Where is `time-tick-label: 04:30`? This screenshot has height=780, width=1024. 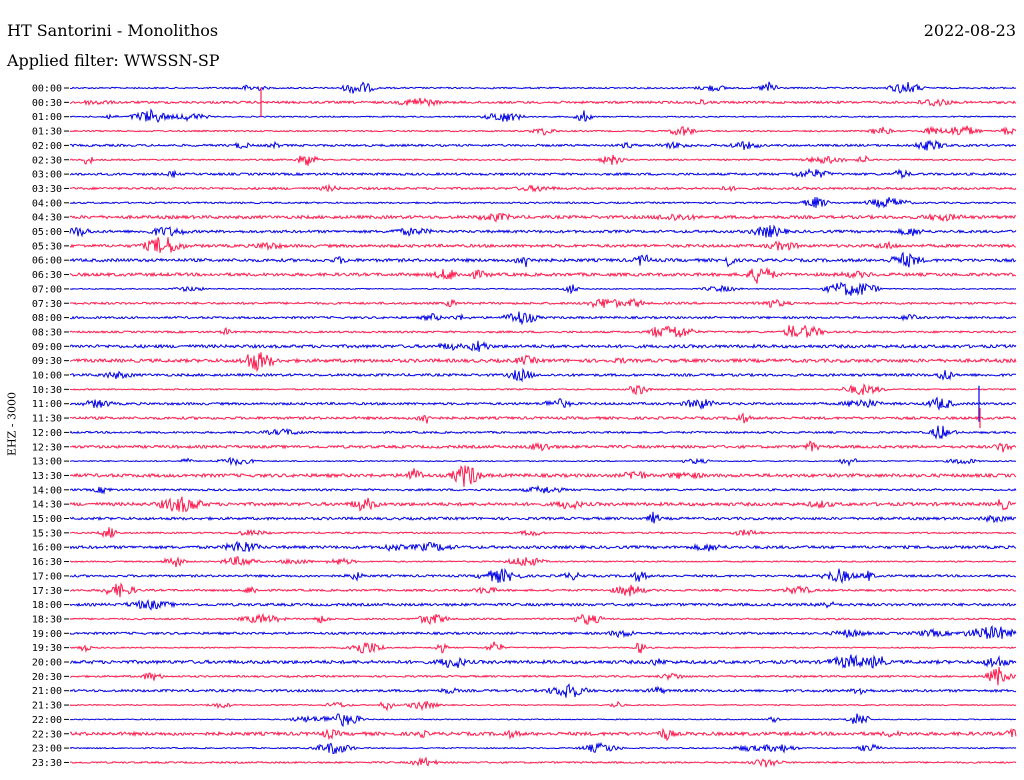 time-tick-label: 04:30 is located at coordinates (47, 218).